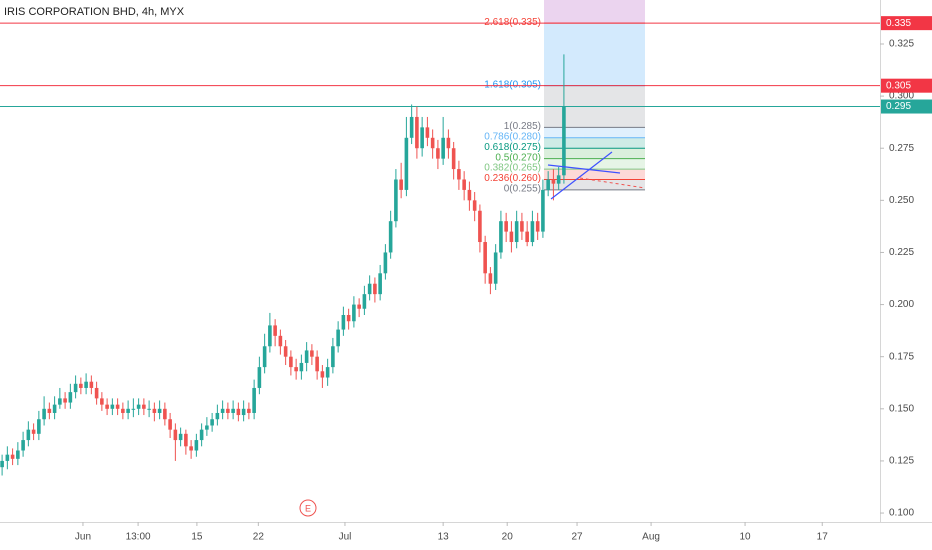 The image size is (932, 550). What do you see at coordinates (901, 44) in the screenshot?
I see `y-tick-label: 0.325` at bounding box center [901, 44].